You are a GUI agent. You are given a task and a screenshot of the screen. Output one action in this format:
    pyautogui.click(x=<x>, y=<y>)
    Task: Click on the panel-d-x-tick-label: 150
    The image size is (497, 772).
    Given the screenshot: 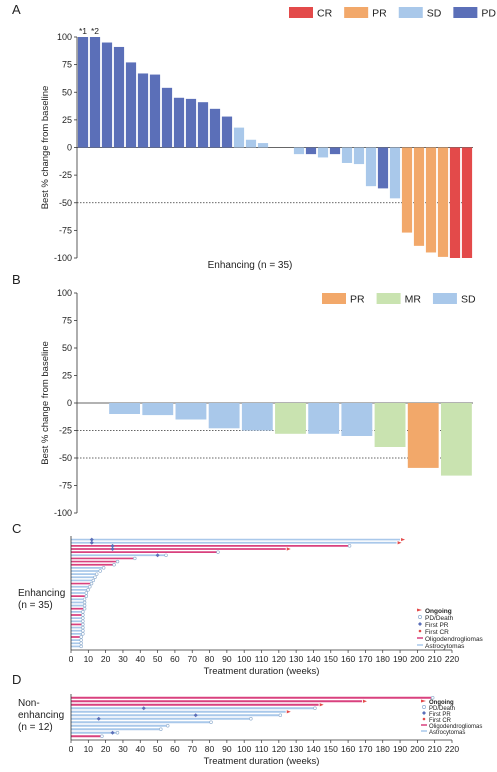 What is the action you would take?
    pyautogui.click(x=331, y=749)
    